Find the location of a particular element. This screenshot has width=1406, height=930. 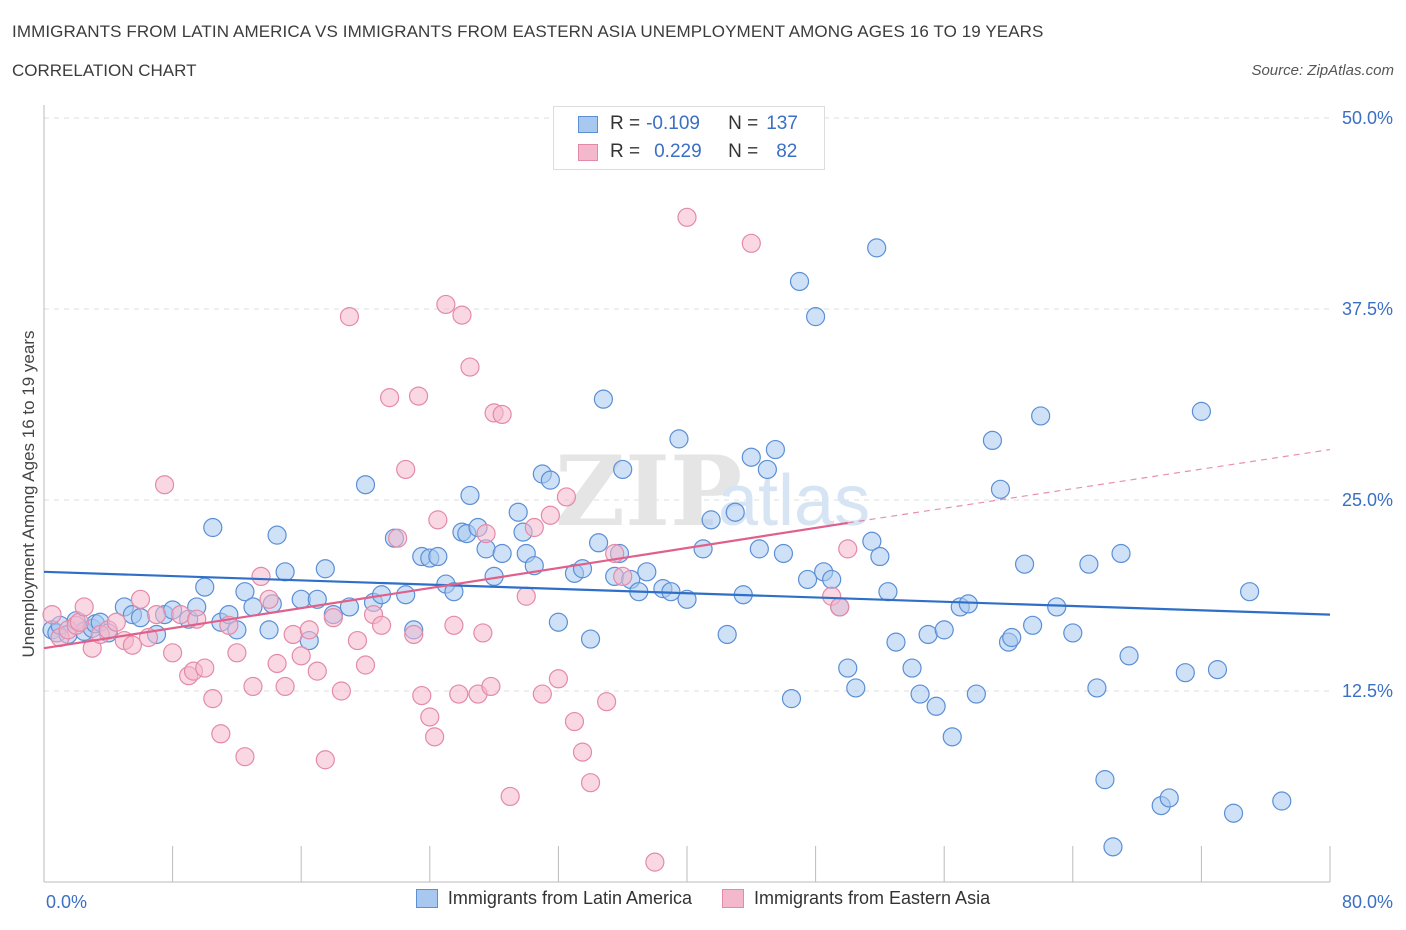

source-label: Source: ZipAtlas.com is located at coordinates (1322, 70).